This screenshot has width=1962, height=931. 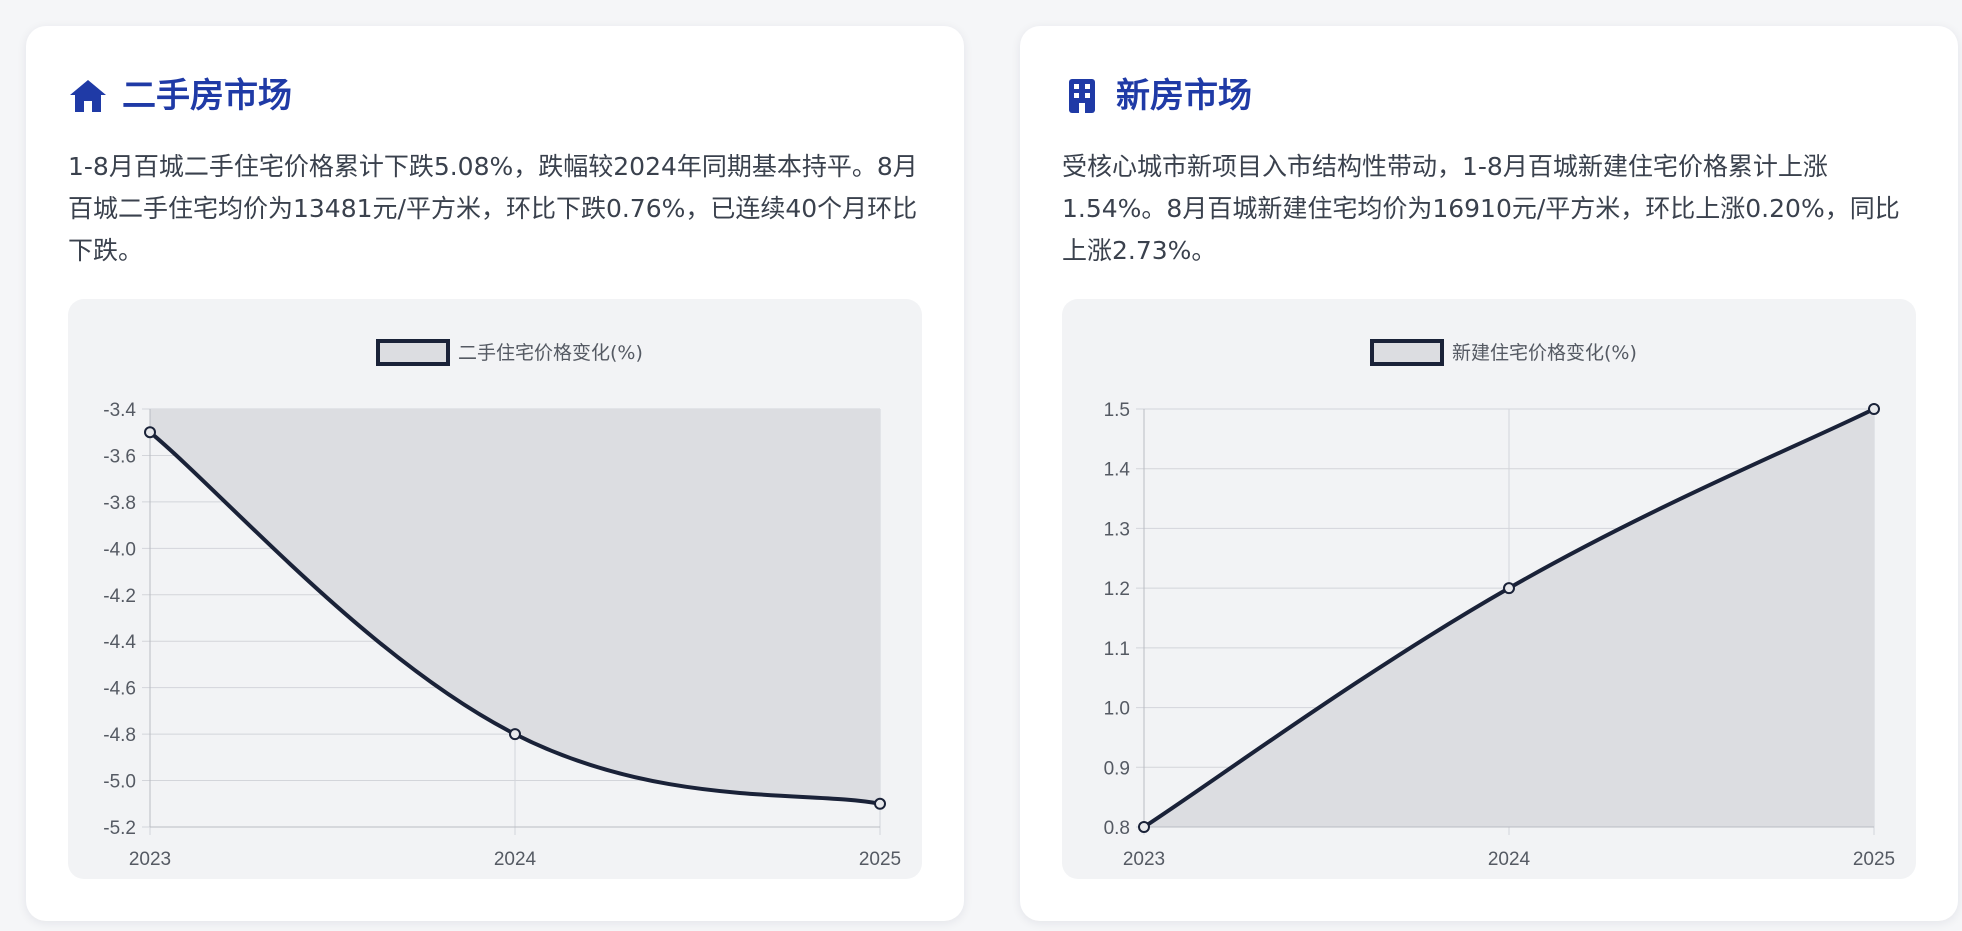 I want to click on building-icon, so click(x=1082, y=96).